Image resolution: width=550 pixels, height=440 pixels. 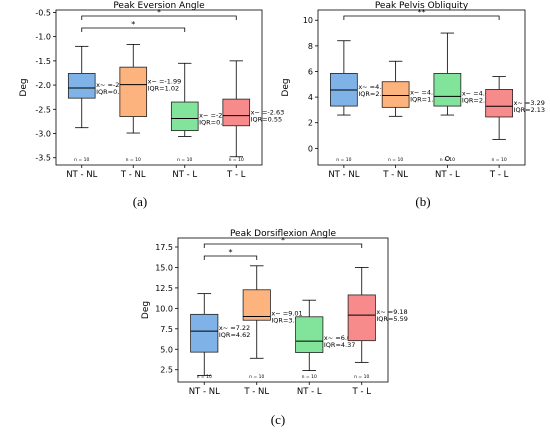 What do you see at coordinates (310, 71) in the screenshot?
I see `y-tick-label: 6` at bounding box center [310, 71].